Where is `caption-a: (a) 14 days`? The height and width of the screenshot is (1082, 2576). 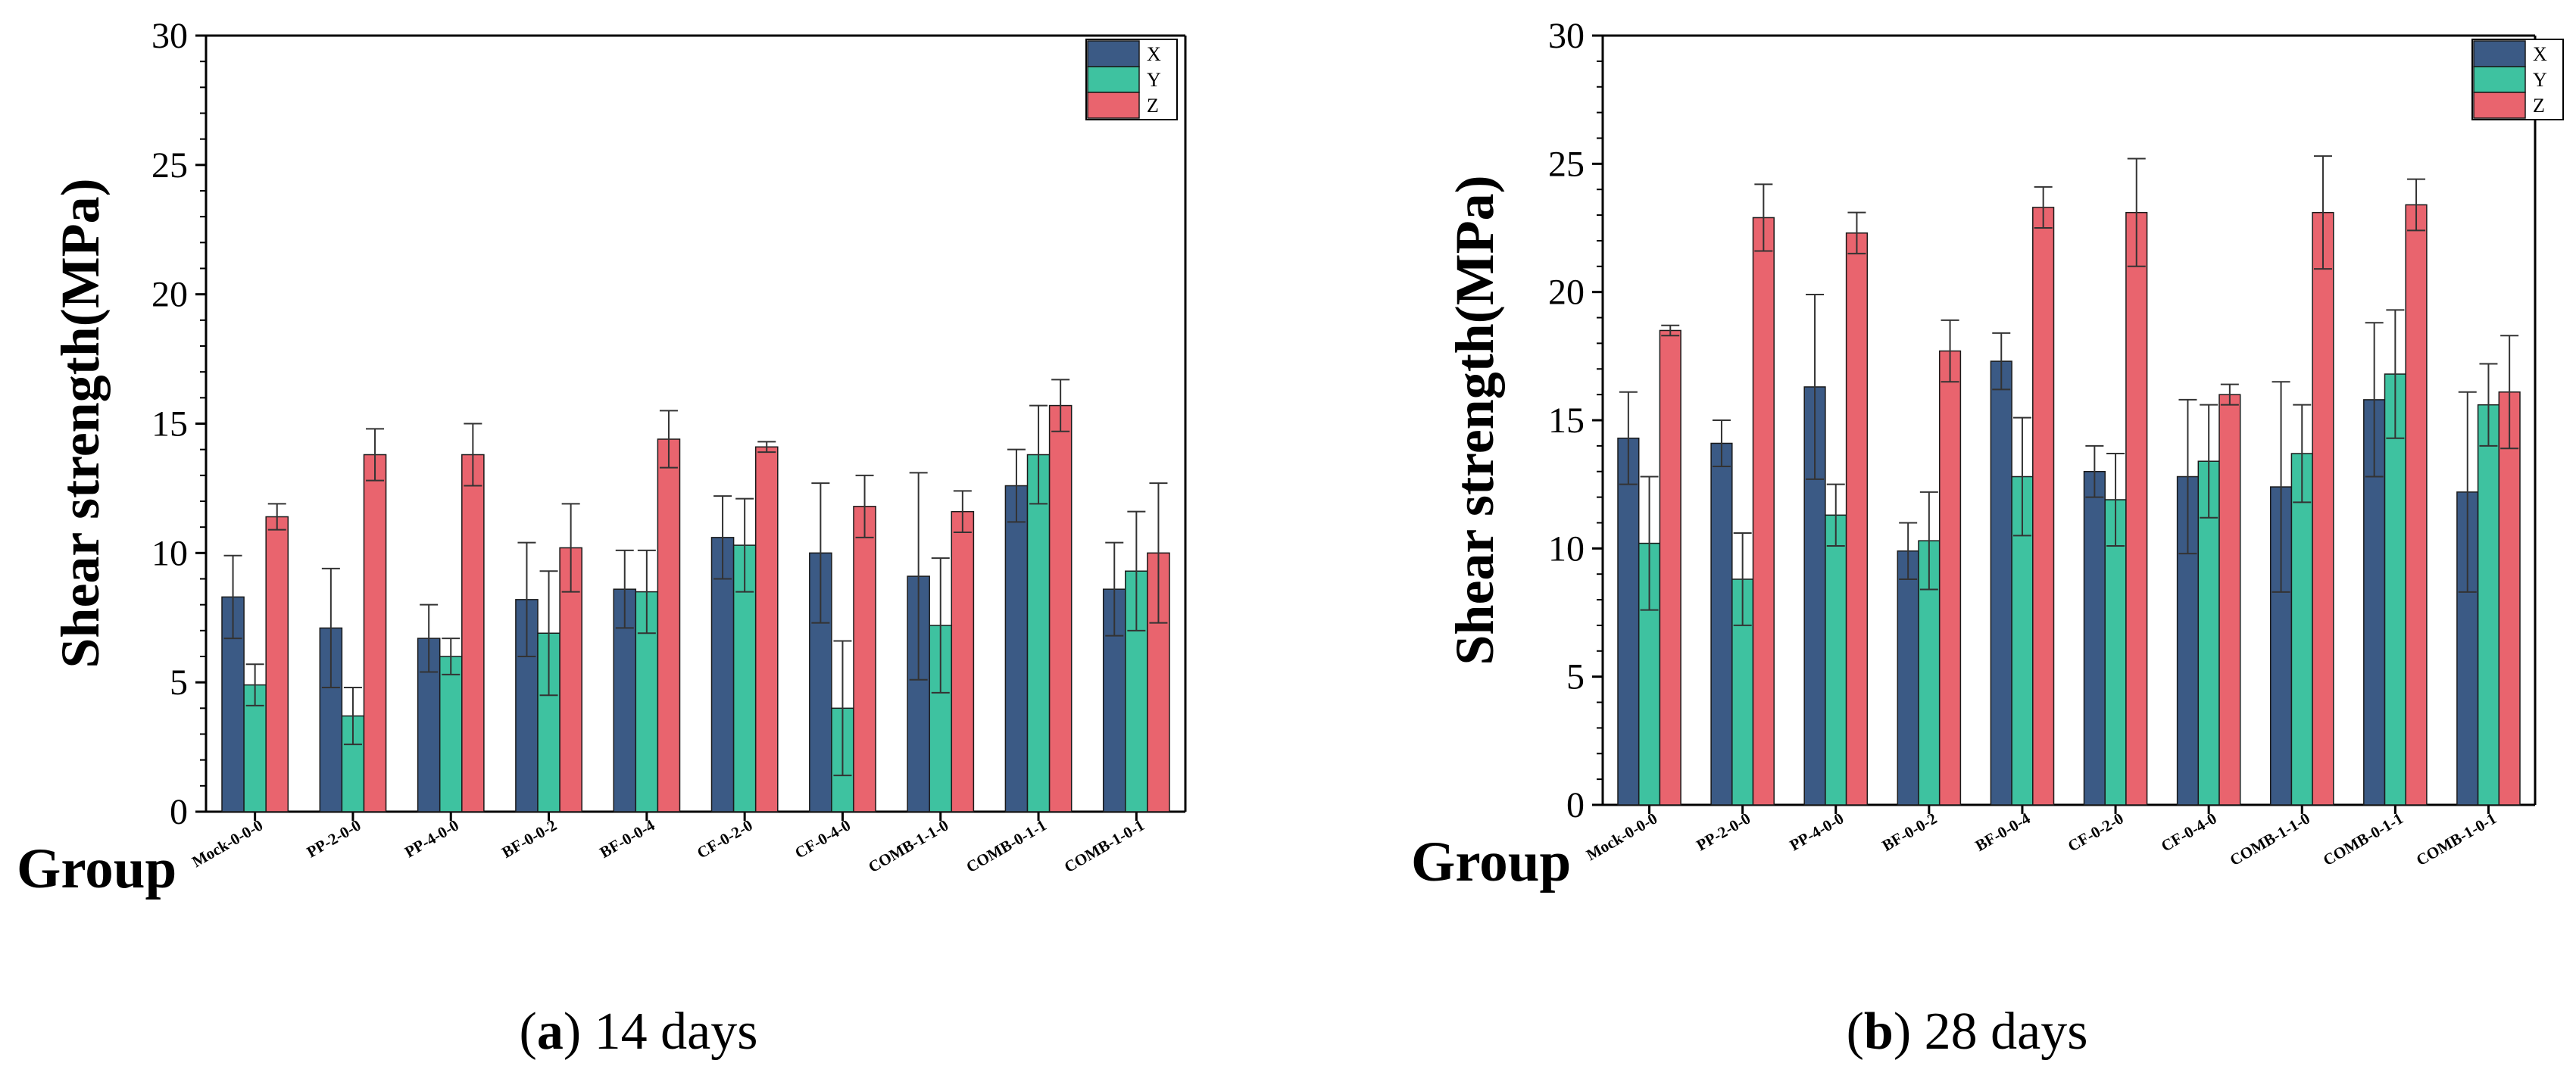
caption-a: (a) 14 days is located at coordinates (639, 1031).